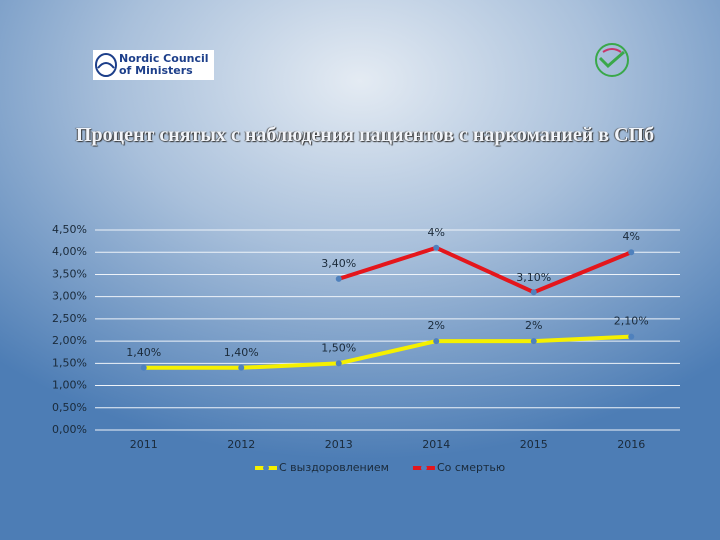  I want to click on legend-label: С выздоровлением, so click(334, 467).